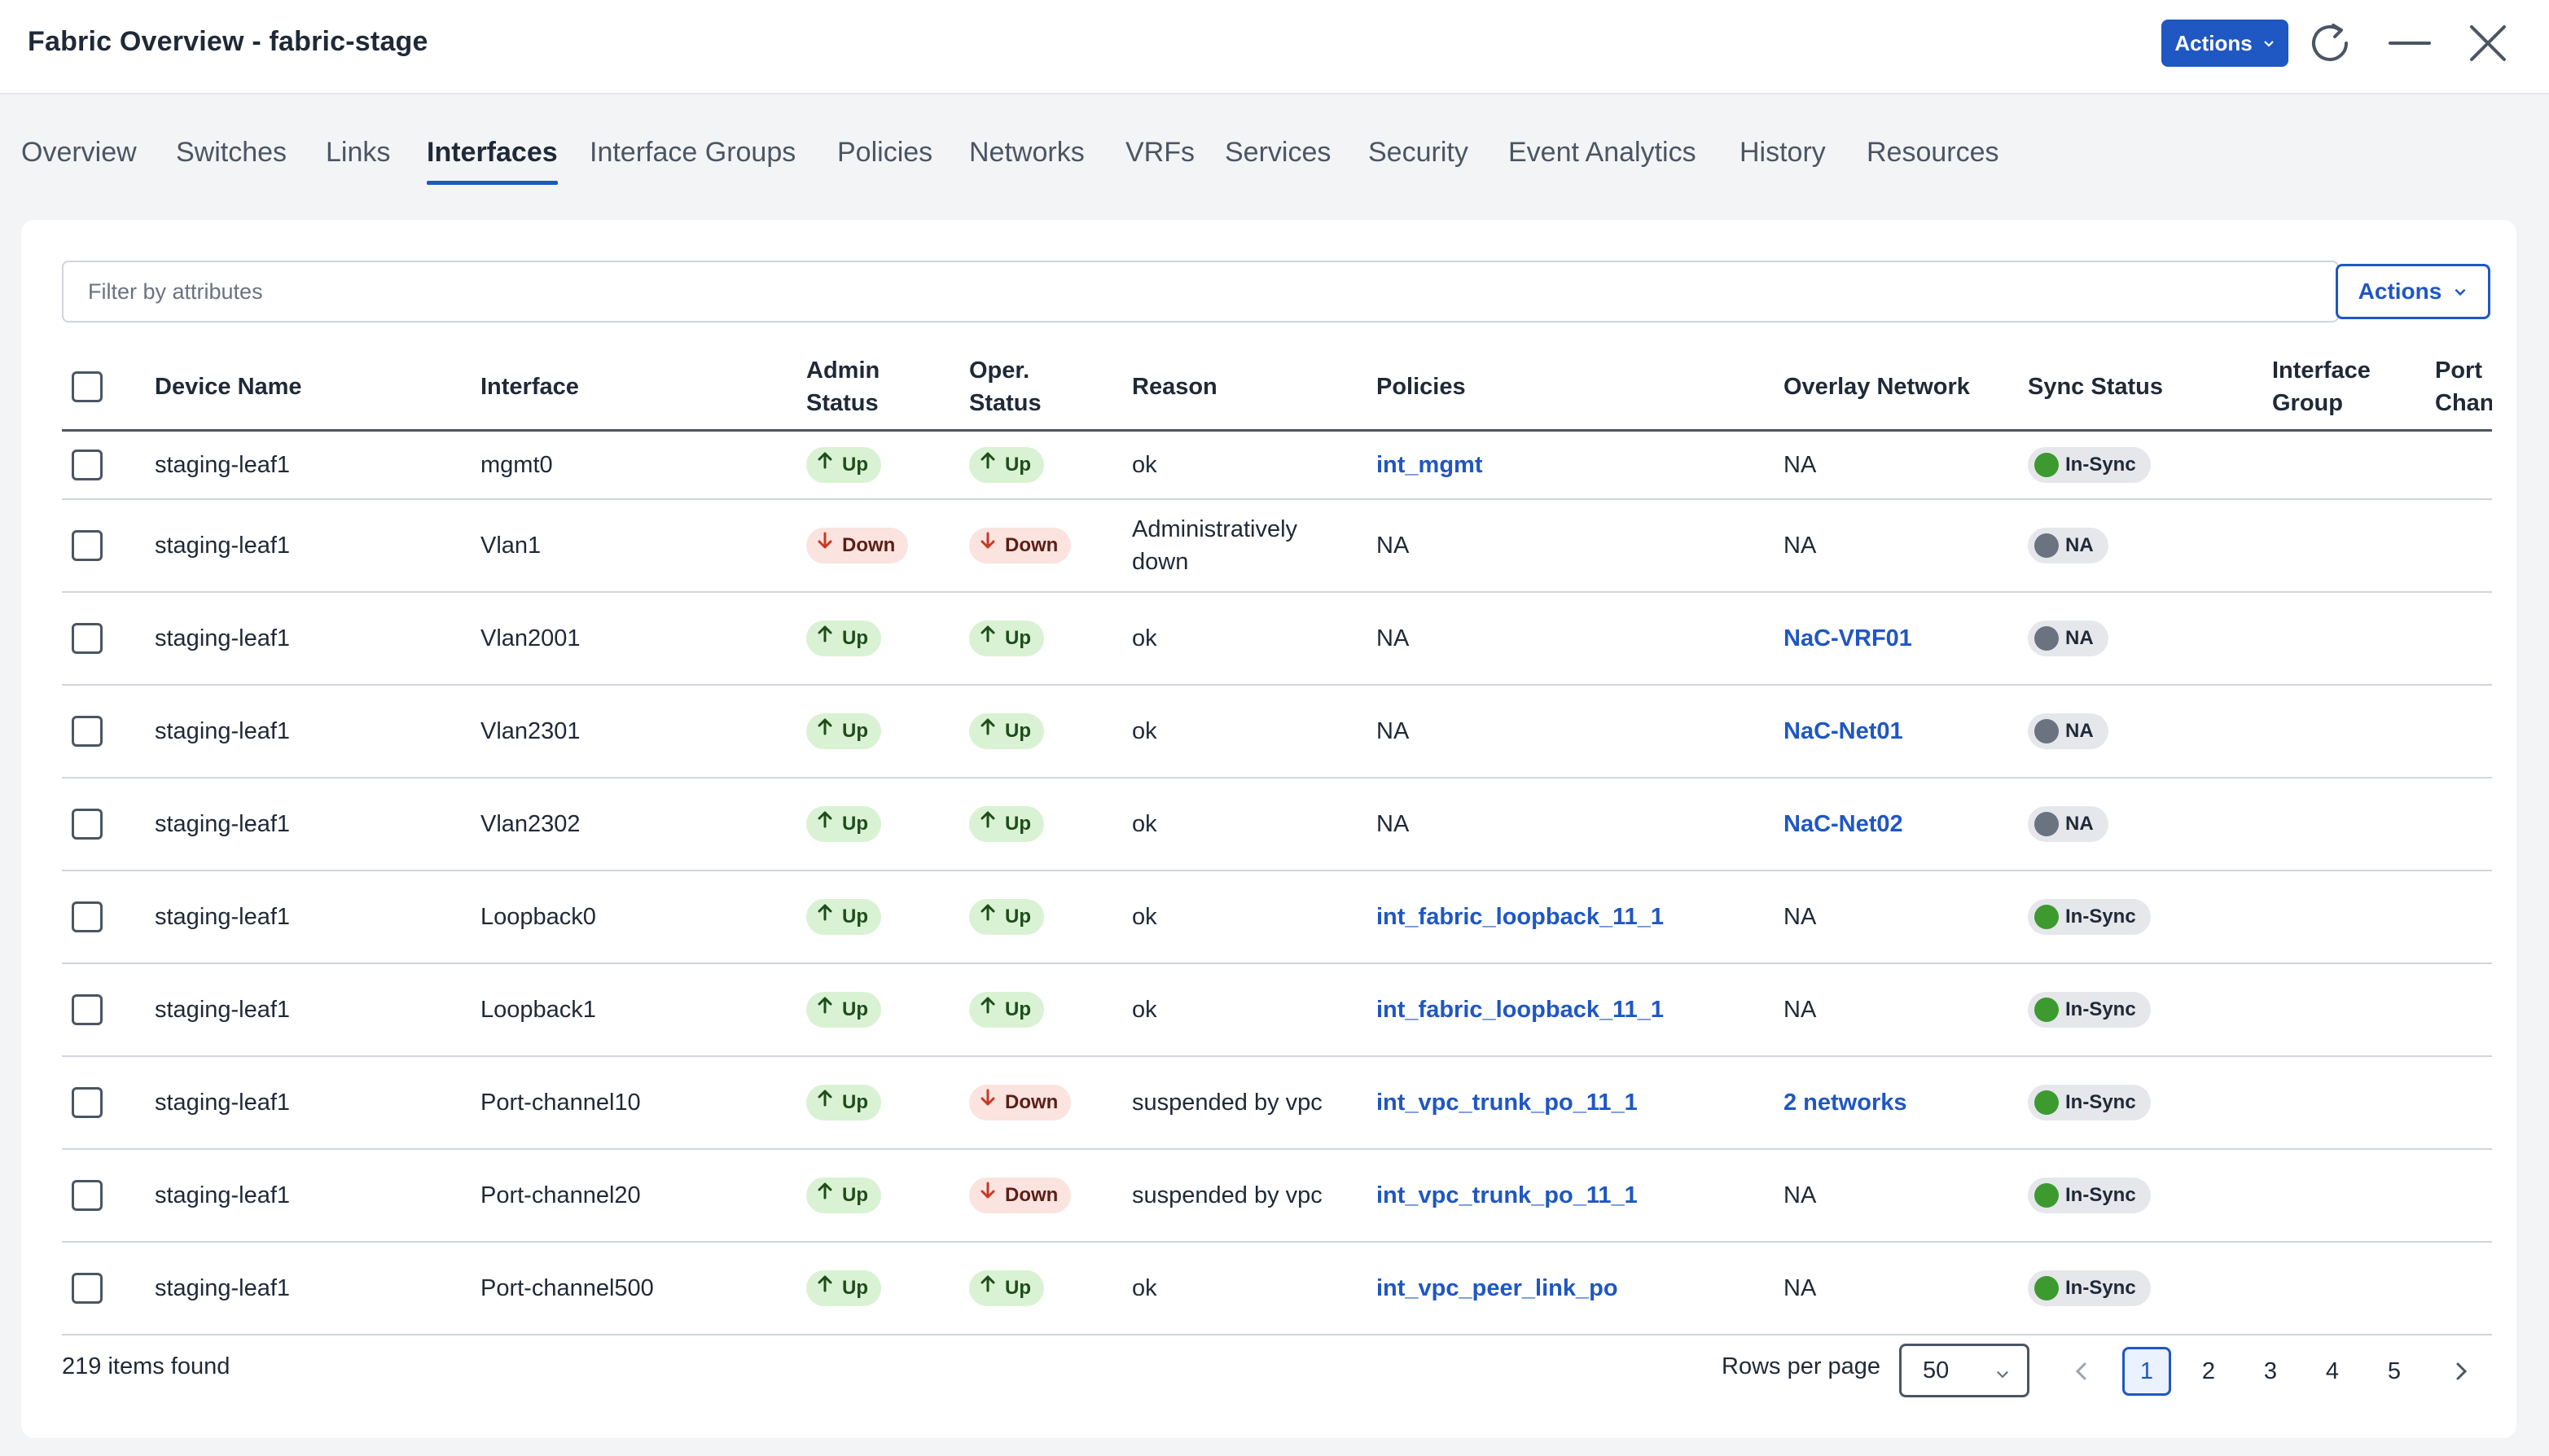 This screenshot has height=1456, width=2549. Describe the element at coordinates (2095, 387) in the screenshot. I see `column-sync-status: Sync Status` at that location.